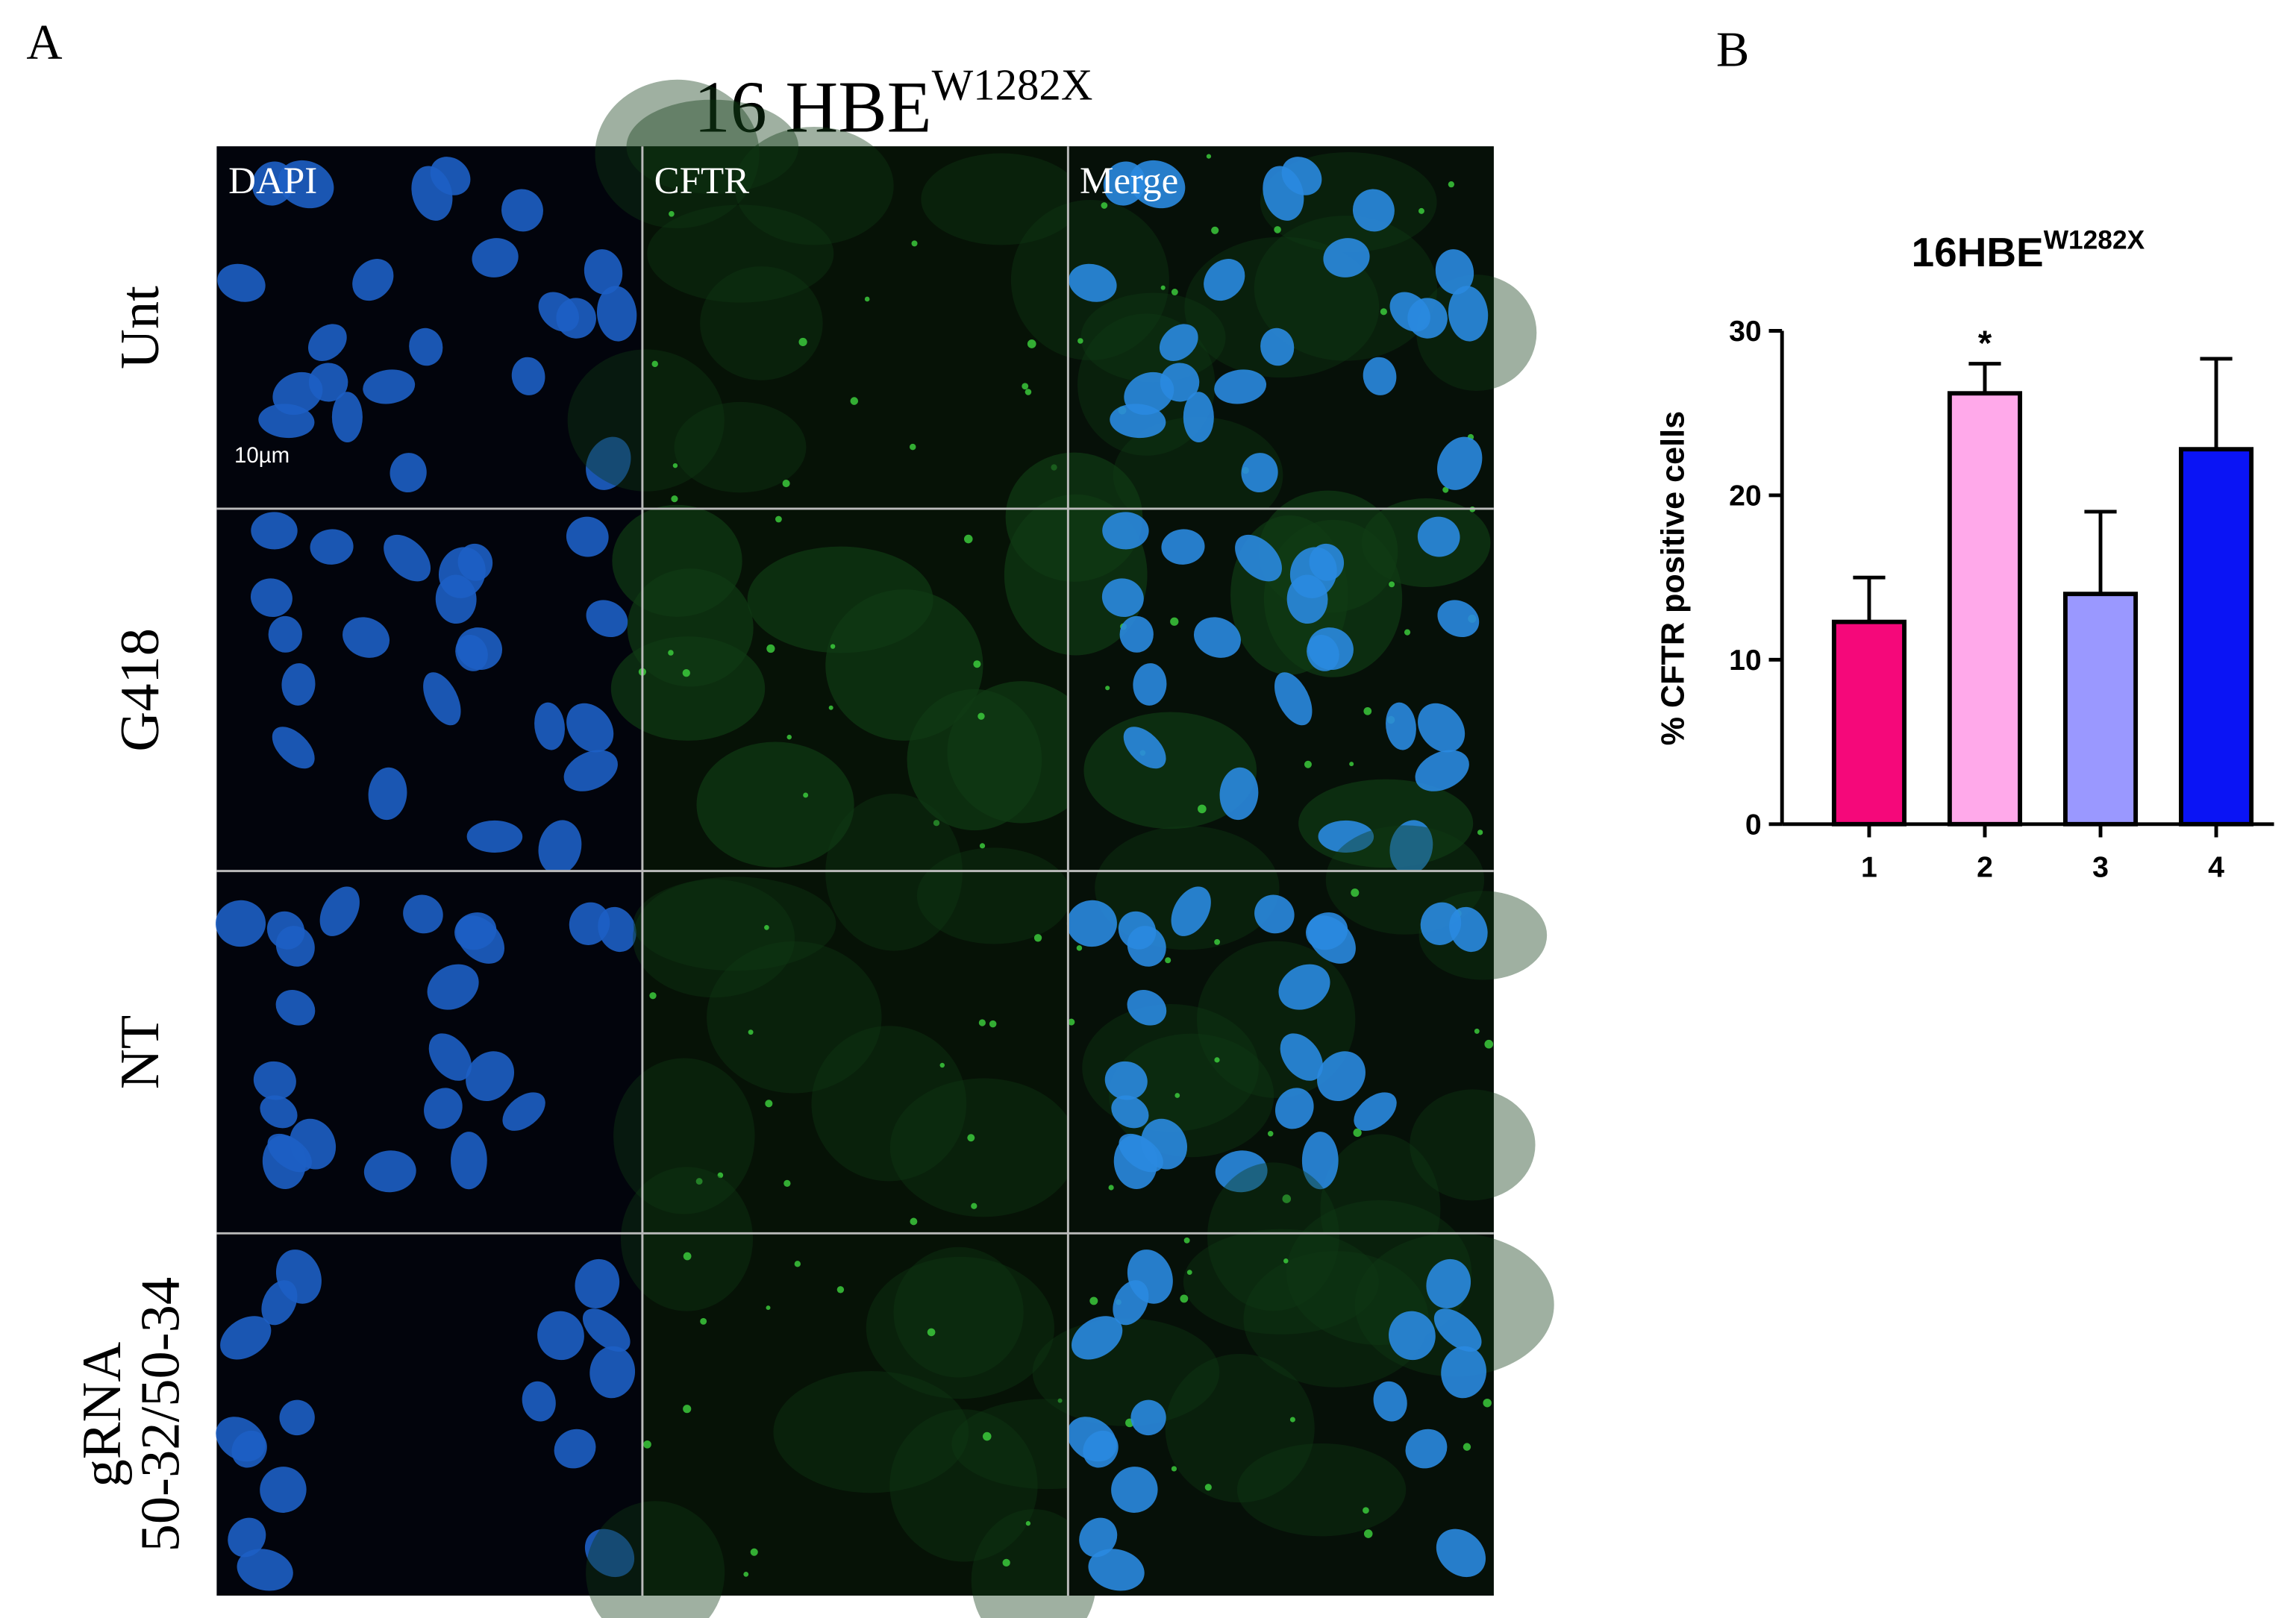  I want to click on title-sup: W1282X, so click(1013, 85).